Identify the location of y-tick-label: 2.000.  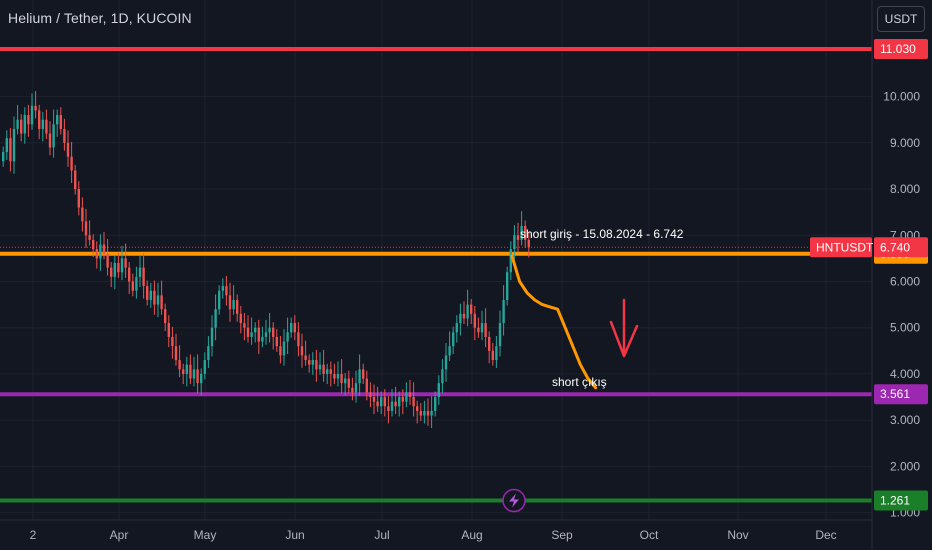
(905, 466).